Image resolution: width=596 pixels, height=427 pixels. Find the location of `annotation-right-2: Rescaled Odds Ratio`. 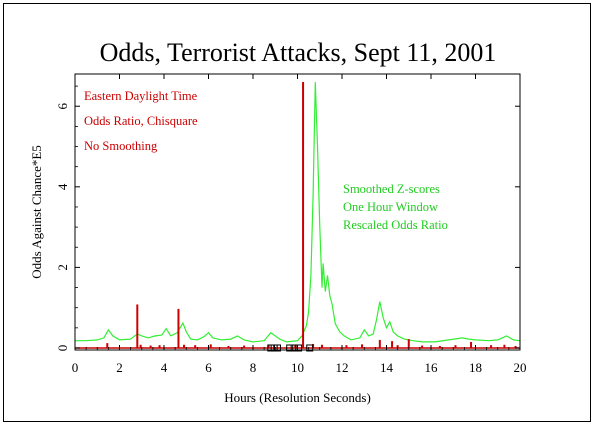

annotation-right-2: Rescaled Odds Ratio is located at coordinates (395, 225).